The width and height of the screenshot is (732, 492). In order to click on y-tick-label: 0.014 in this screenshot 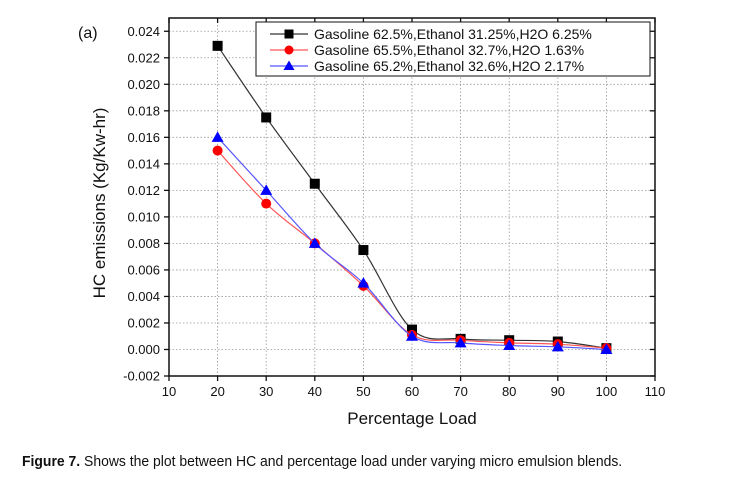, I will do `click(143, 163)`.